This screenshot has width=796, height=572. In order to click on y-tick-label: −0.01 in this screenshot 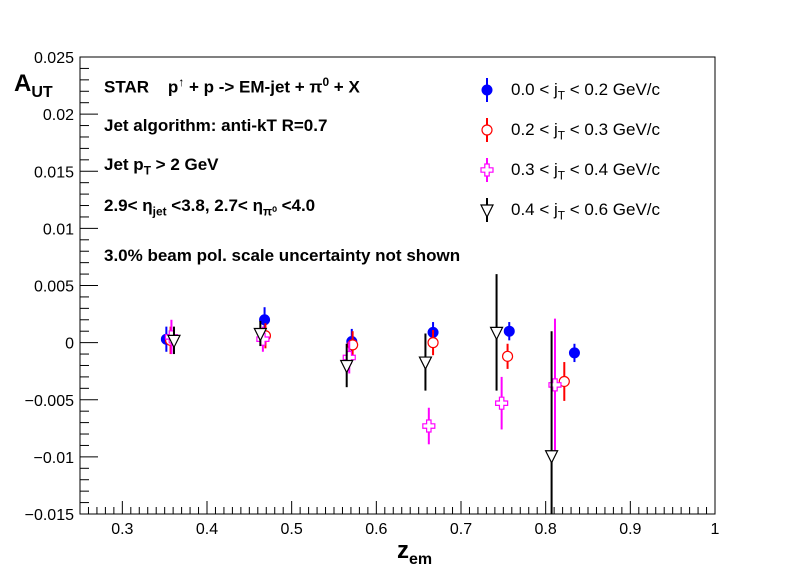, I will do `click(54, 458)`.